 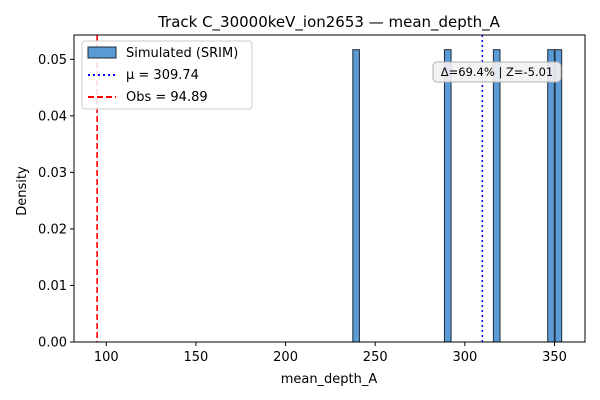 I want to click on x-tick-label-200: 200, so click(x=285, y=357).